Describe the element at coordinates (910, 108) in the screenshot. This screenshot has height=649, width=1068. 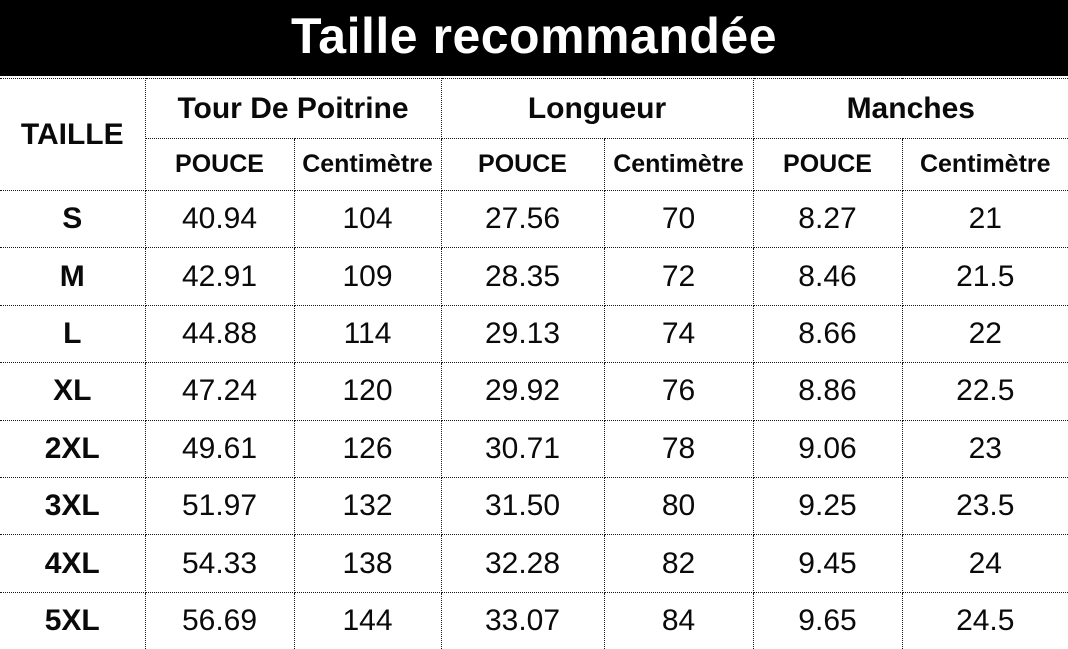
I see `header-manches: Manches` at that location.